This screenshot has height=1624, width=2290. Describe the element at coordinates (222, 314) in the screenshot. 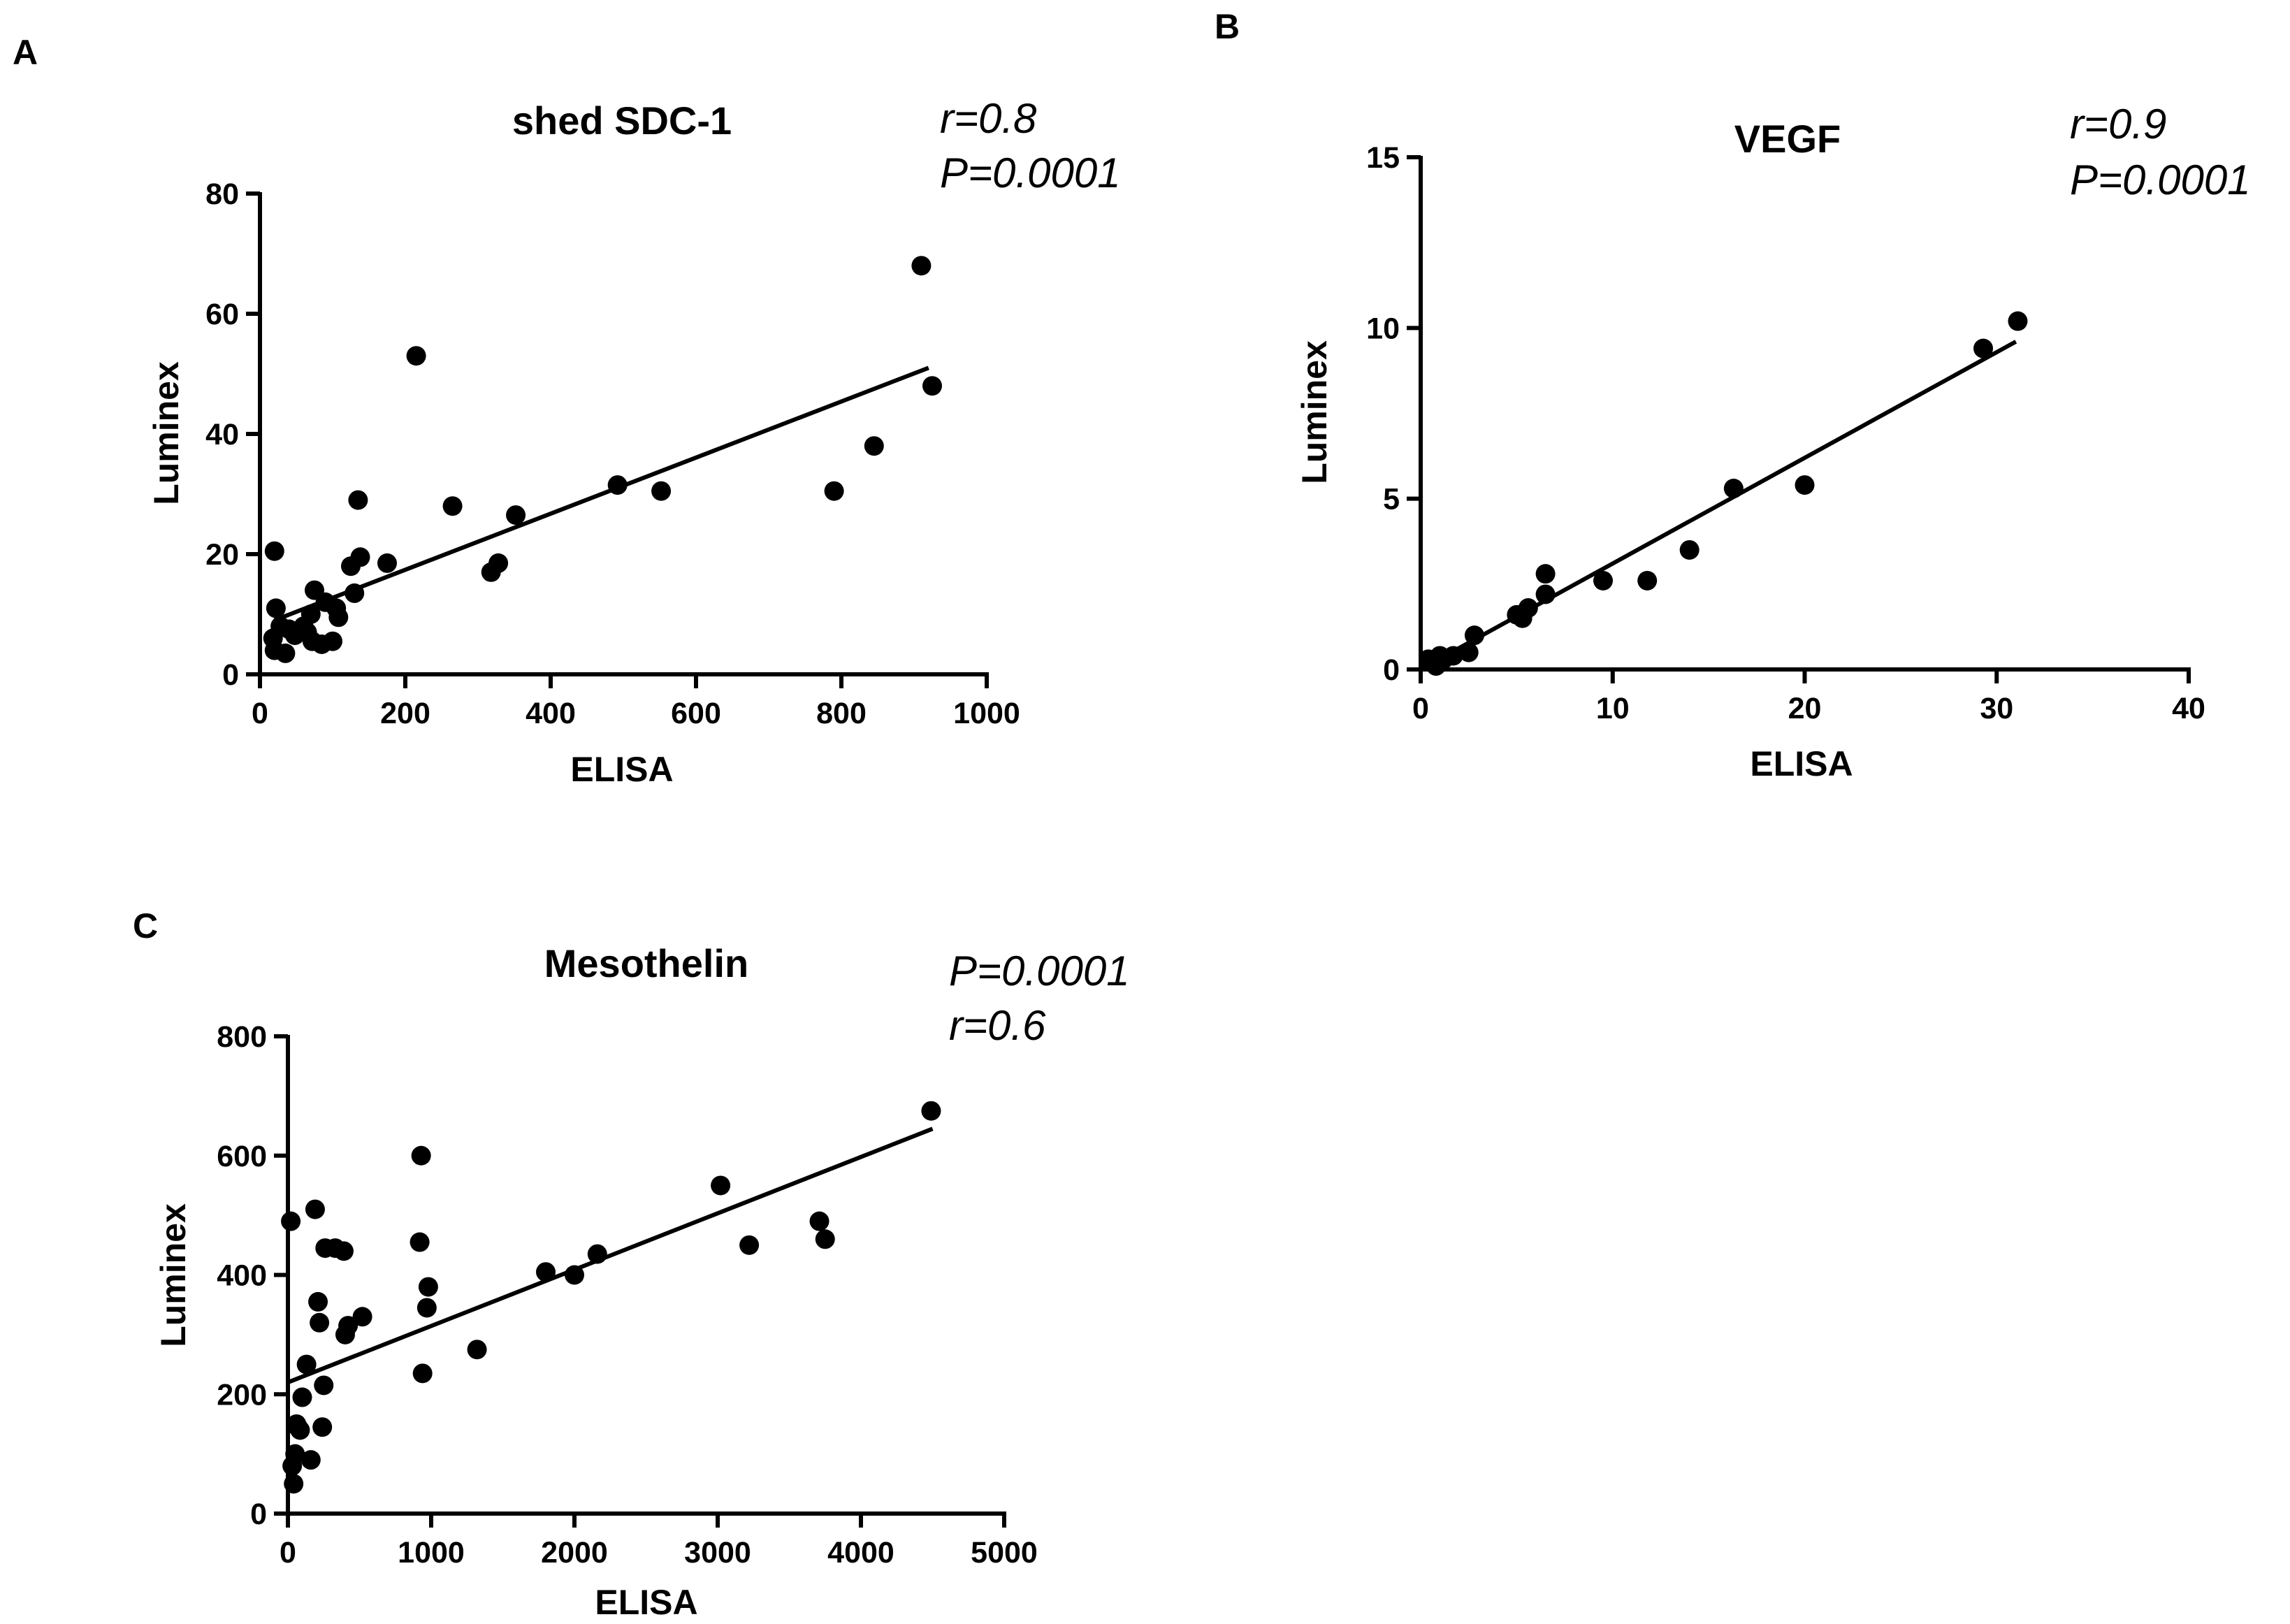

I see `y-tick-label: 60` at that location.